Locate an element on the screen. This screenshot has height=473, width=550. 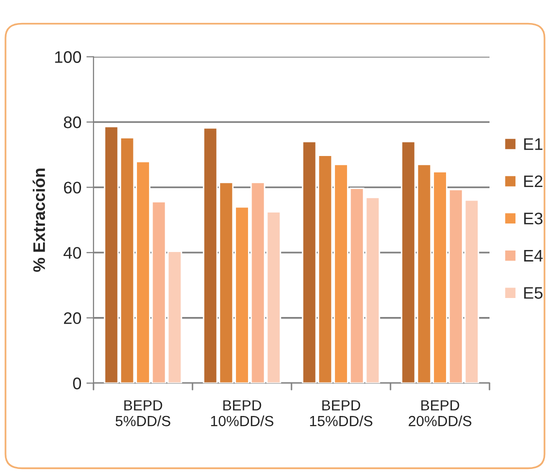
legend-label: E4 is located at coordinates (533, 256).